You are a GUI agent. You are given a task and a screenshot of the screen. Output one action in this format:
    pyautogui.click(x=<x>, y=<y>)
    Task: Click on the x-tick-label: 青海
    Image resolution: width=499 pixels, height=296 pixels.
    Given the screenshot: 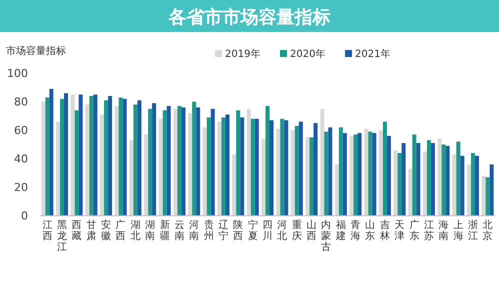 What is the action you would take?
    pyautogui.click(x=355, y=230)
    